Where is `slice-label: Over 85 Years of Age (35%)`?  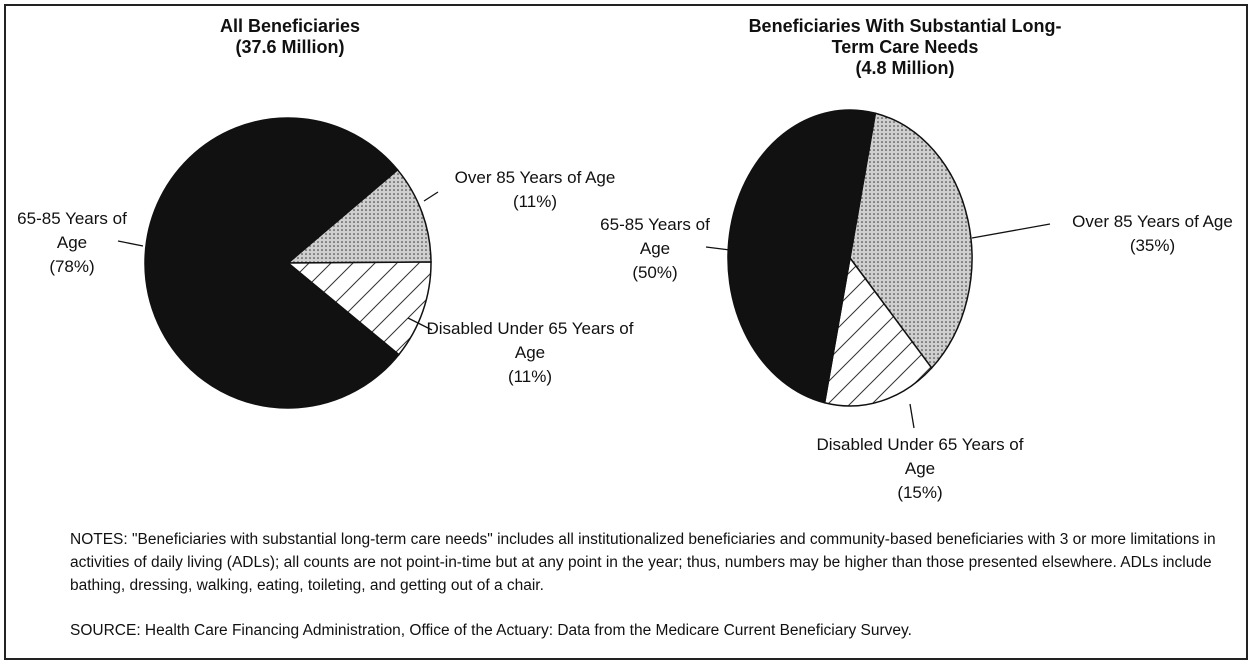
slice-label: Over 85 Years of Age (35%) is located at coordinates (1152, 234).